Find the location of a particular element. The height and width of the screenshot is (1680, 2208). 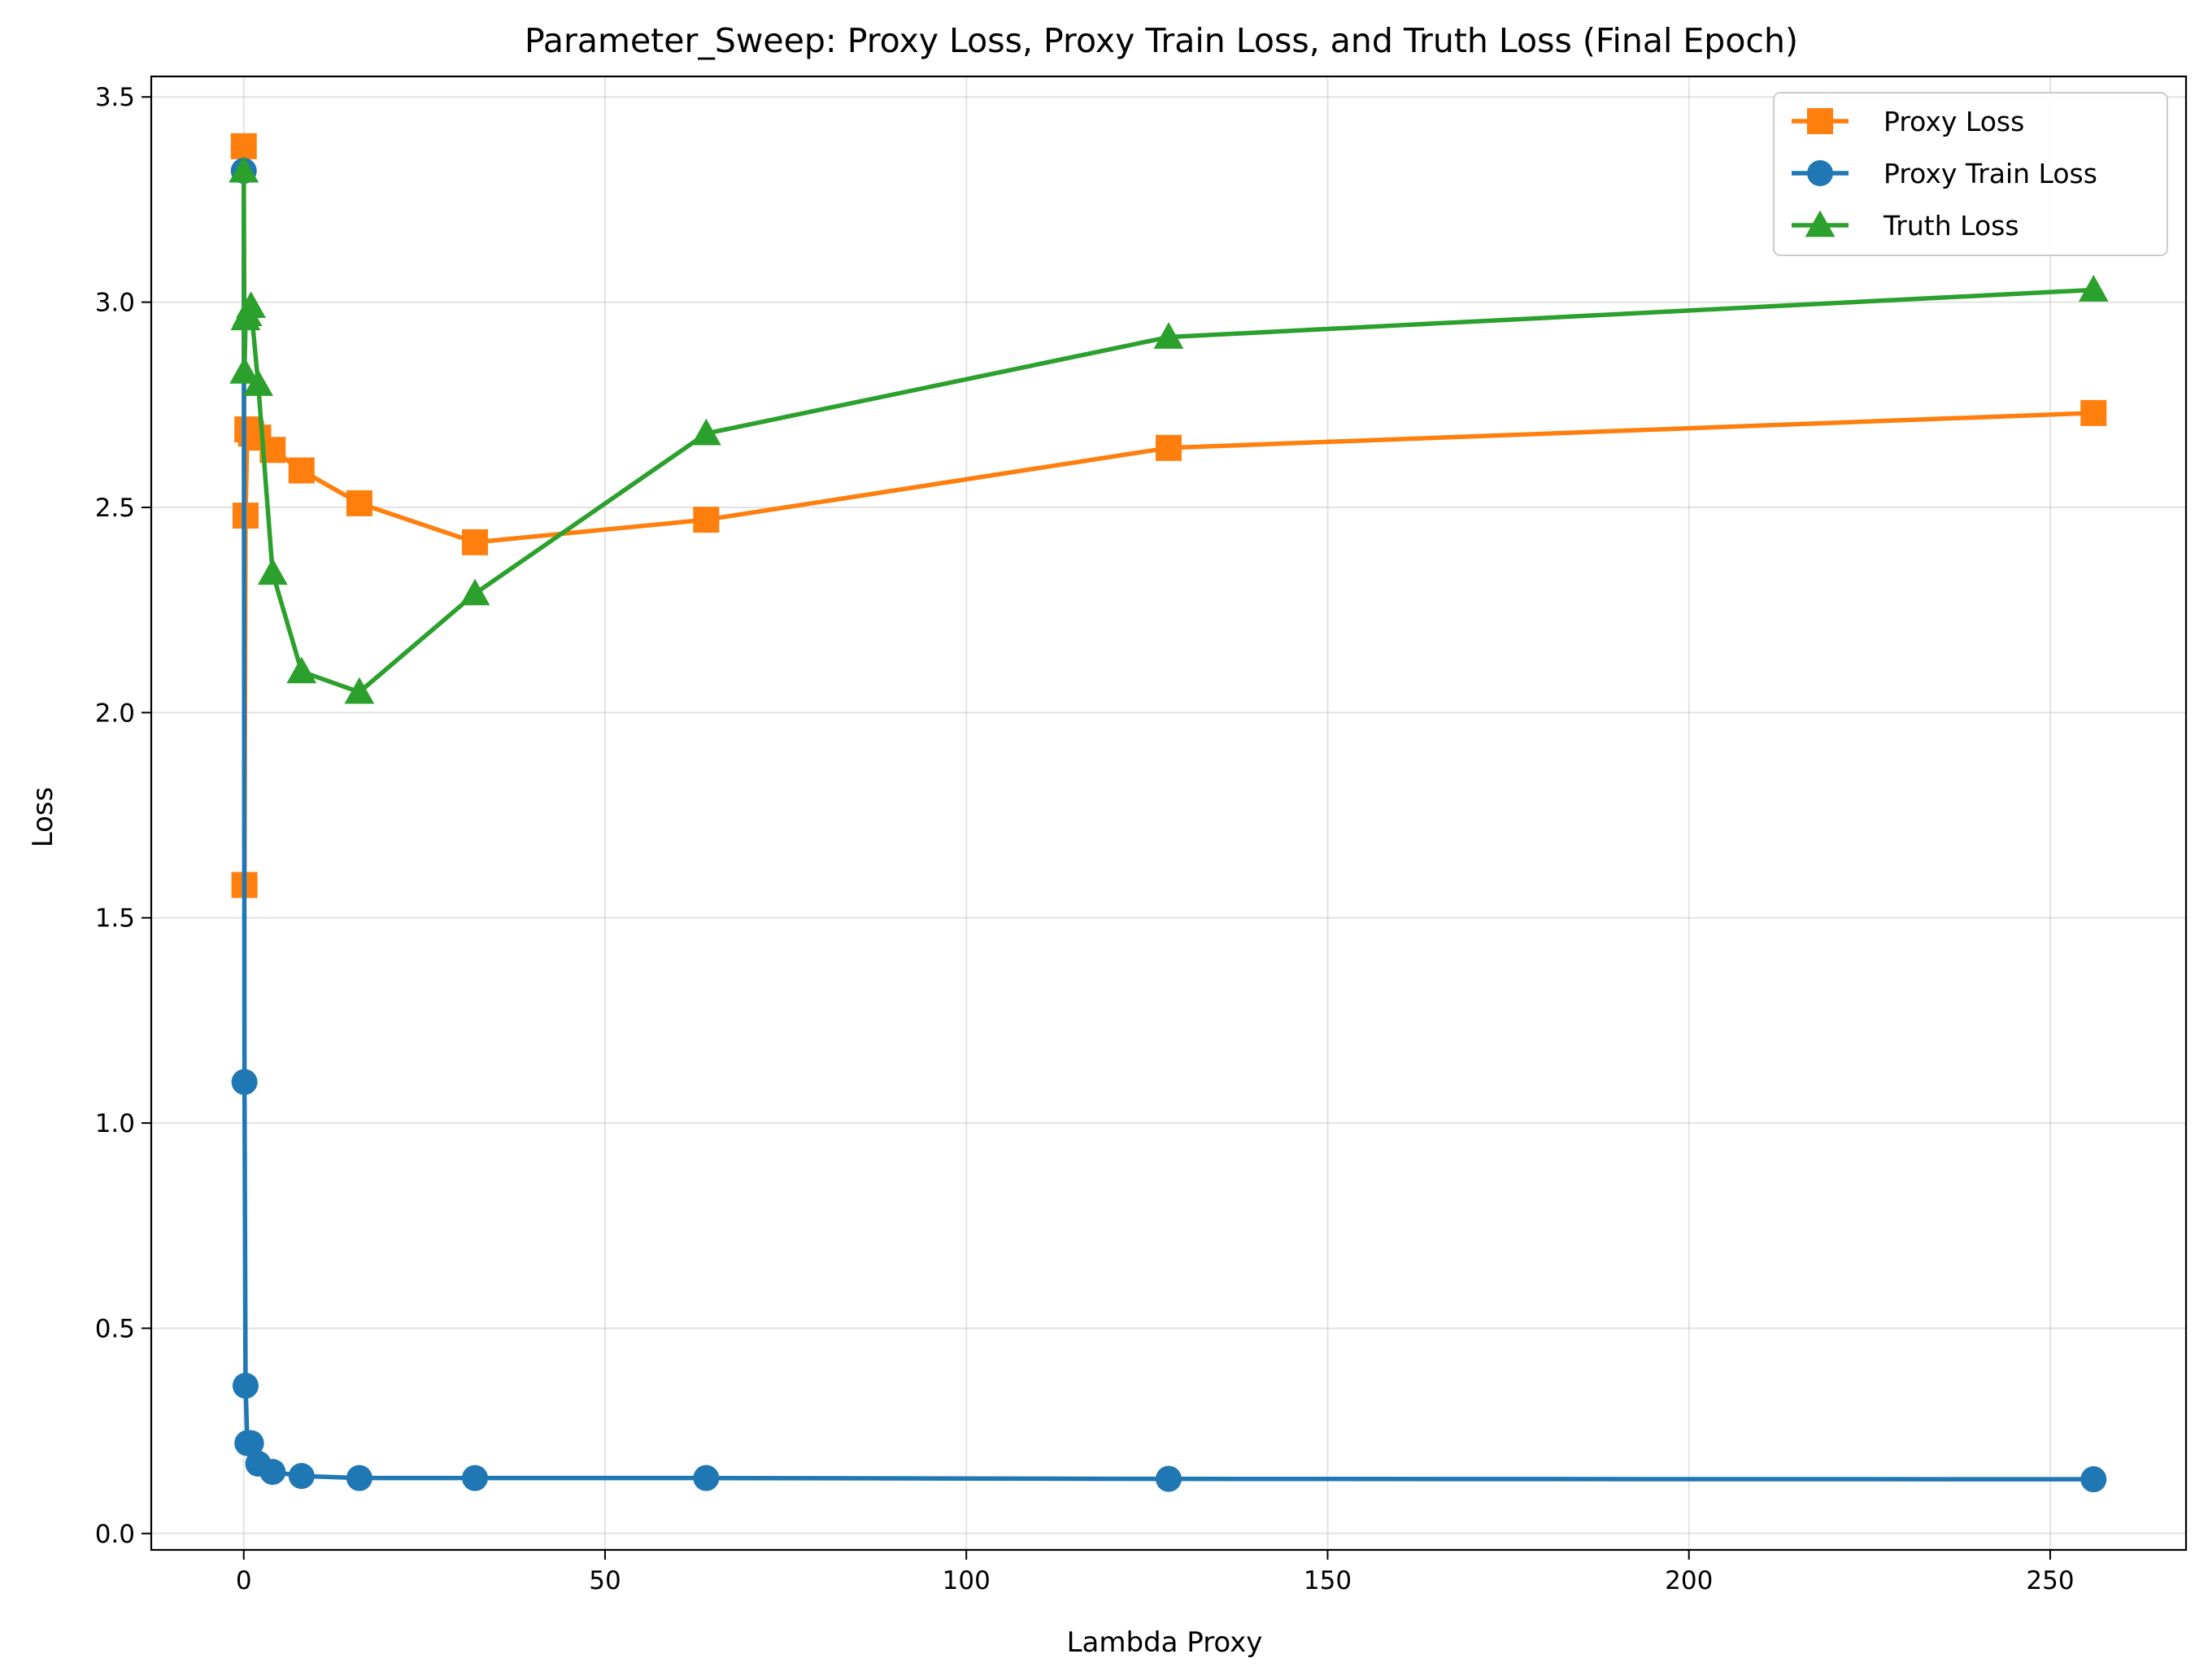

legend-label: Truth Loss is located at coordinates (1951, 226).